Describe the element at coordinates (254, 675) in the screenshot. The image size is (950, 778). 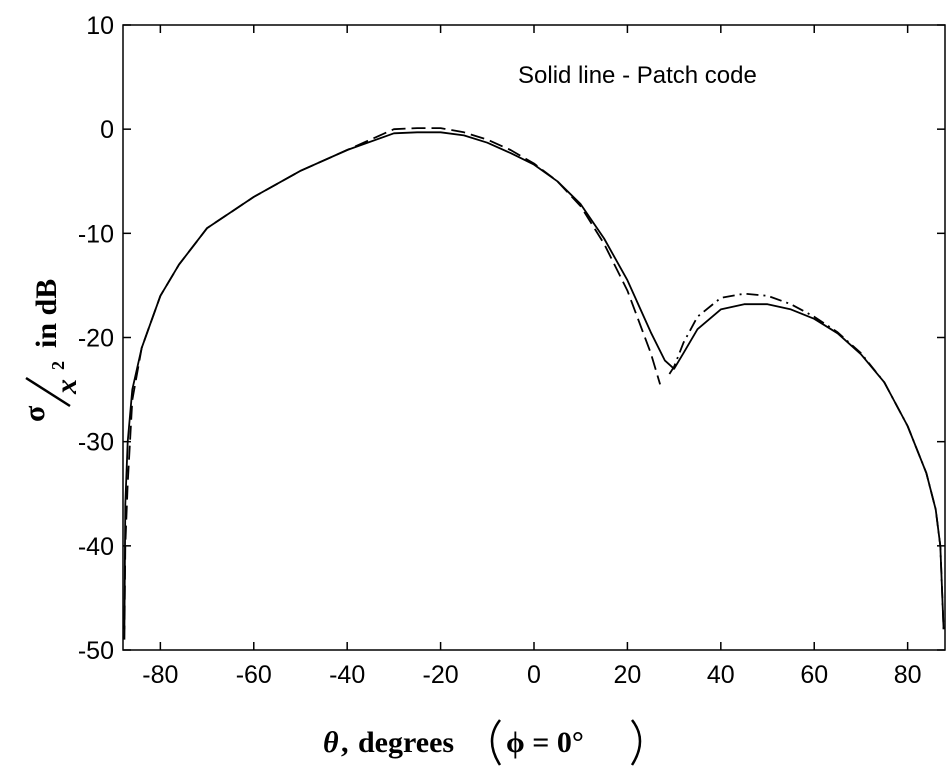
I see `x-tick-label: -60` at that location.